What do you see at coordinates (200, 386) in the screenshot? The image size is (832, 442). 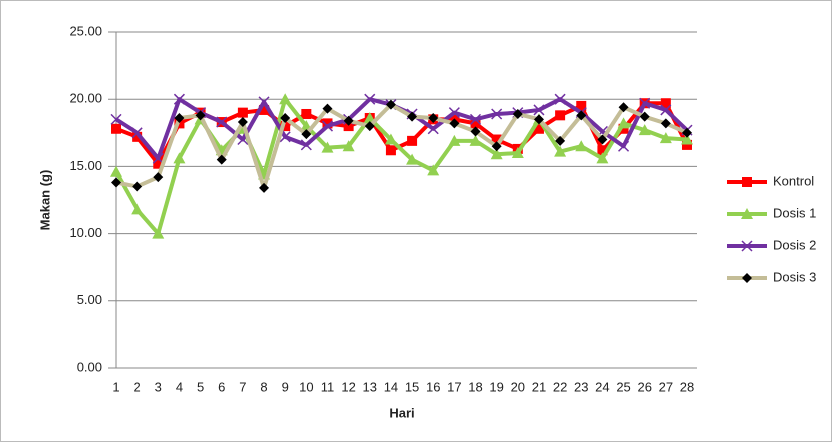 I see `x-tick-label: 5` at bounding box center [200, 386].